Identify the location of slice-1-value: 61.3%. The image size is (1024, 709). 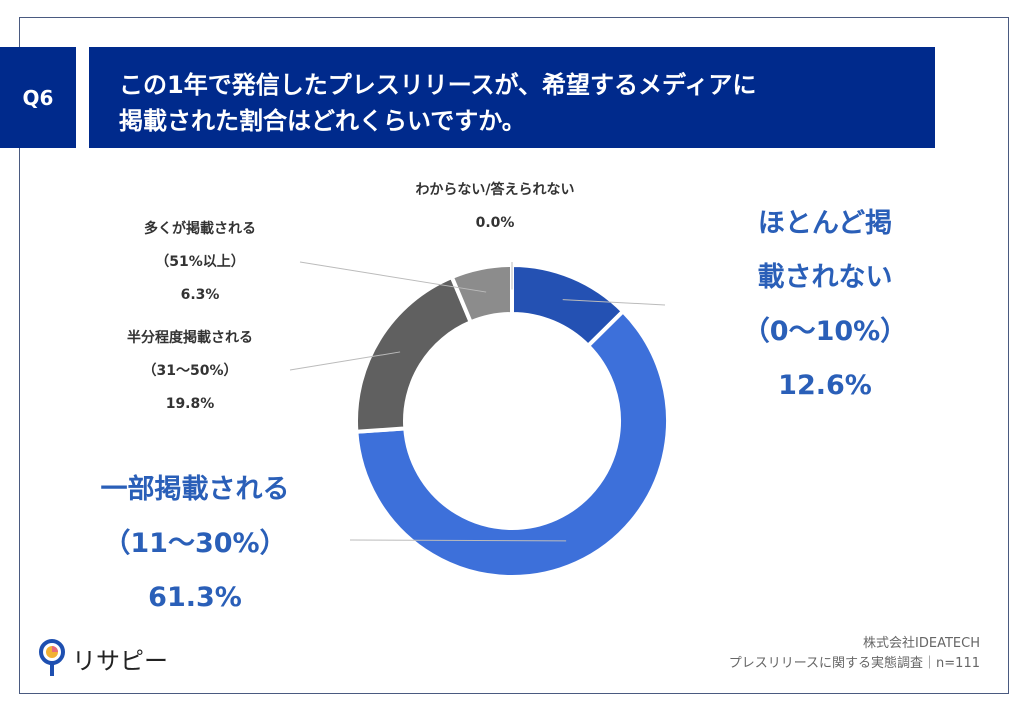
(195, 597).